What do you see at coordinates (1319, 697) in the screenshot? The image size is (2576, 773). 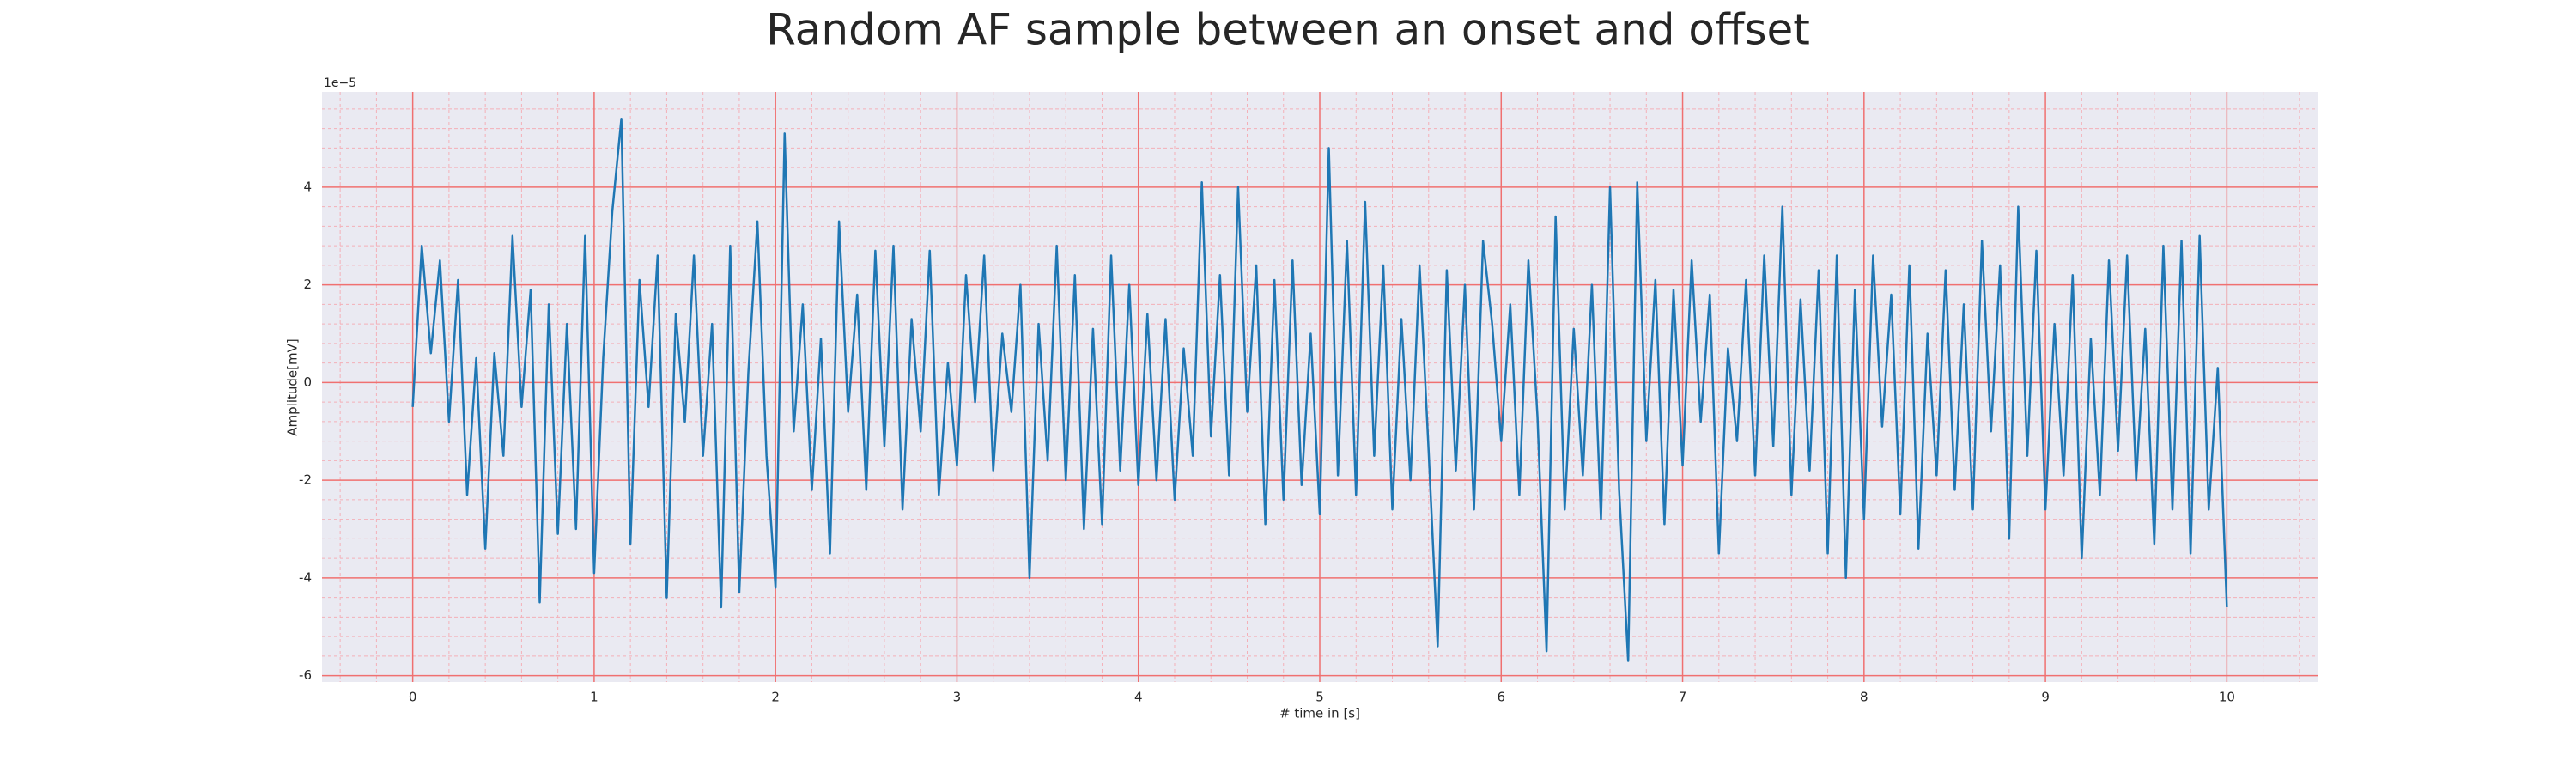 I see `x-tick-label: 5` at bounding box center [1319, 697].